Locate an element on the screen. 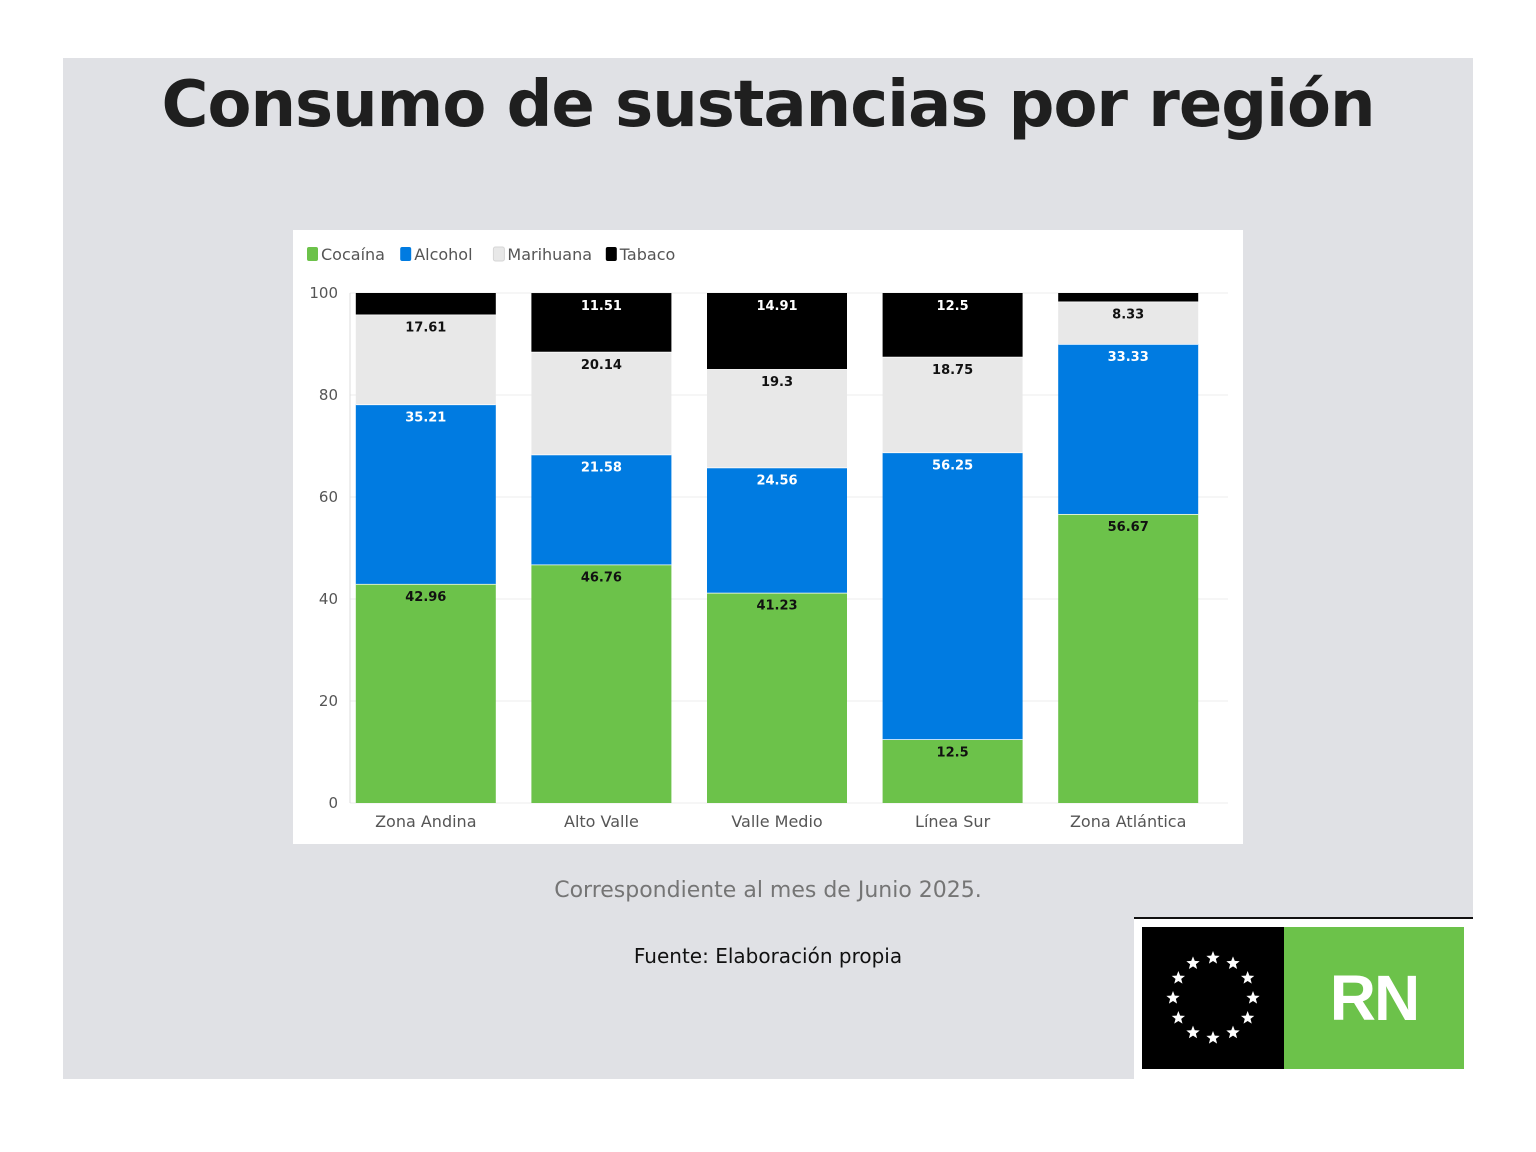 The height and width of the screenshot is (1152, 1536). source-note: Fuente: Elaboración propia is located at coordinates (768, 956).